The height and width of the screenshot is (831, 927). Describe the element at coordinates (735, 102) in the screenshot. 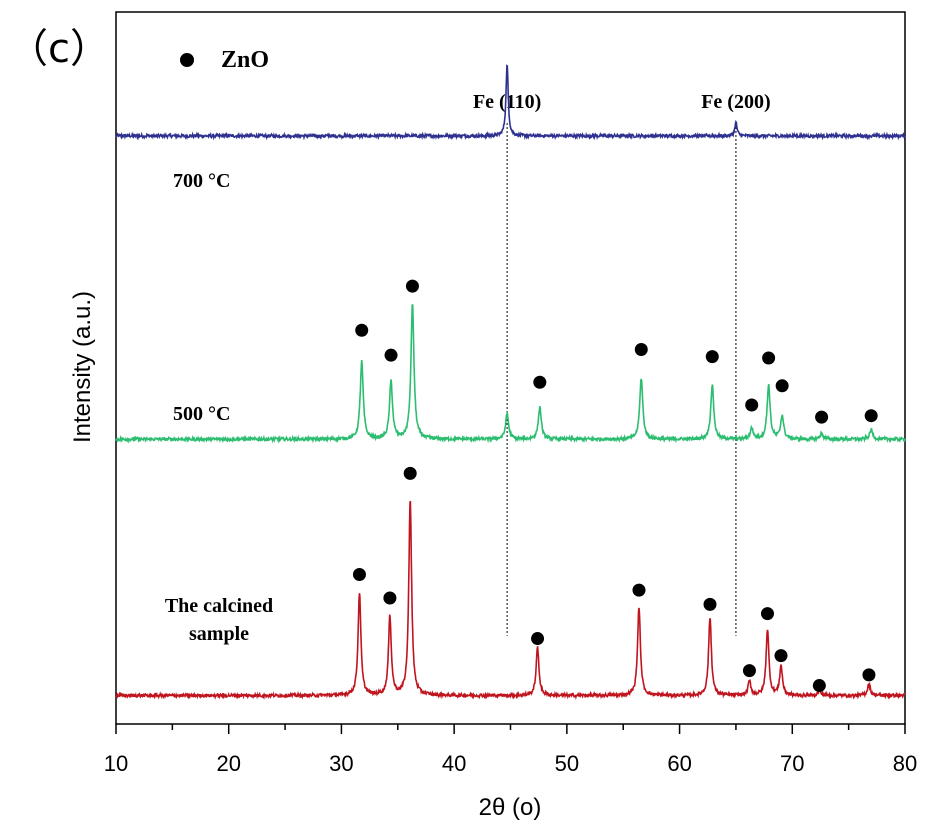

I see `reference-line-label: Fe (200)` at that location.